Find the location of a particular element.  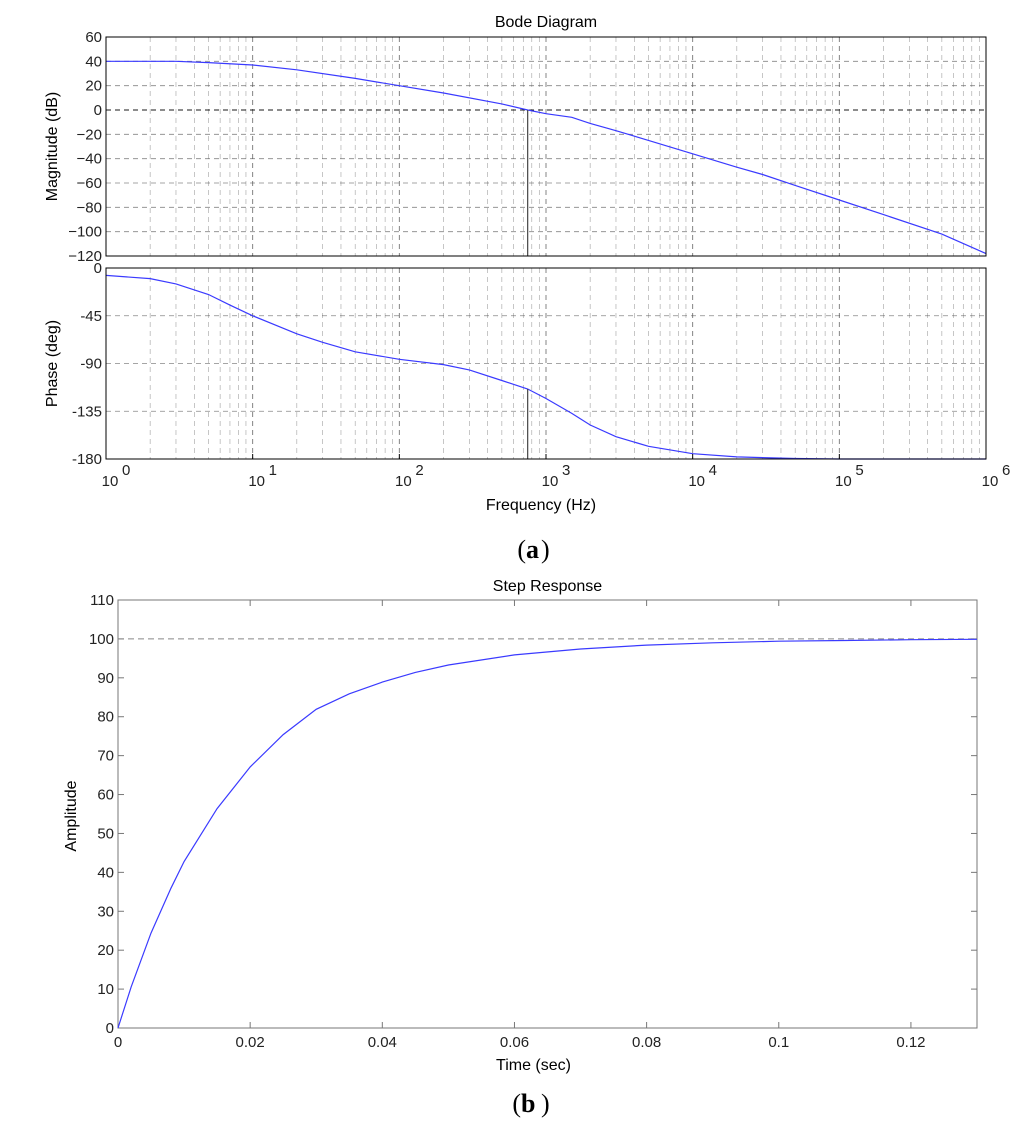

panel-label-a: ( a ) is located at coordinates (533, 549).